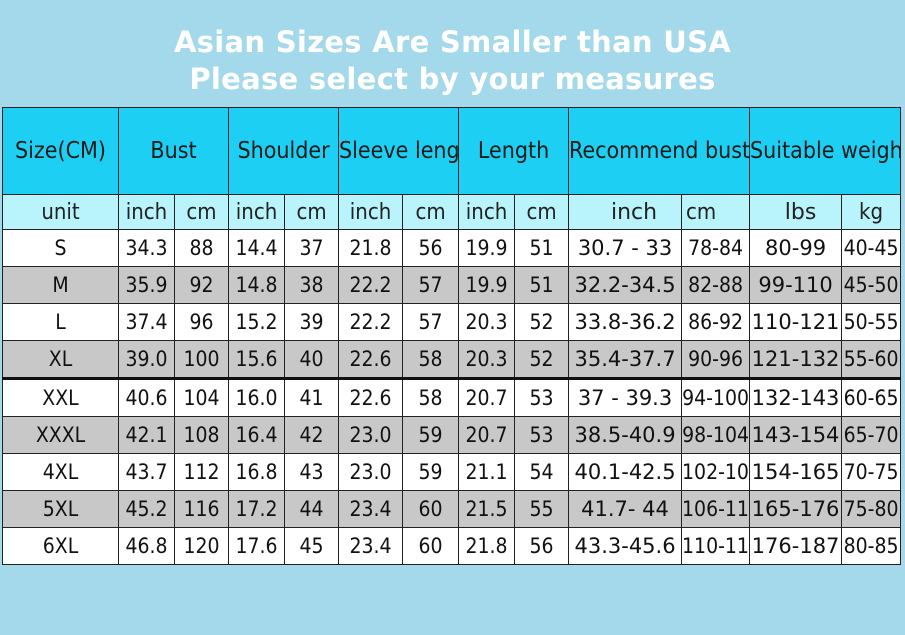  Describe the element at coordinates (312, 435) in the screenshot. I see `cell-sh-cm: 42` at that location.